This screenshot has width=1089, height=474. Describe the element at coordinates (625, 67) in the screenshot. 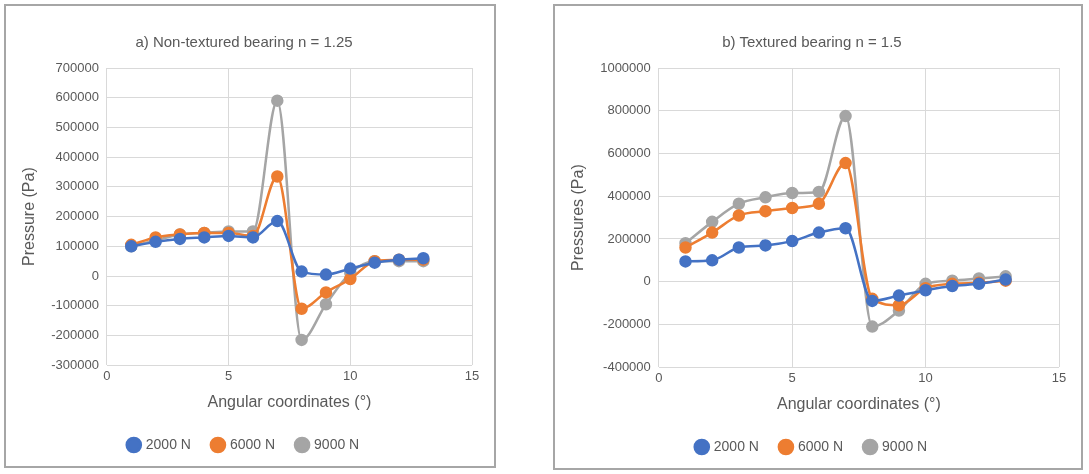

I see `y-tick-label: 1000000` at that location.